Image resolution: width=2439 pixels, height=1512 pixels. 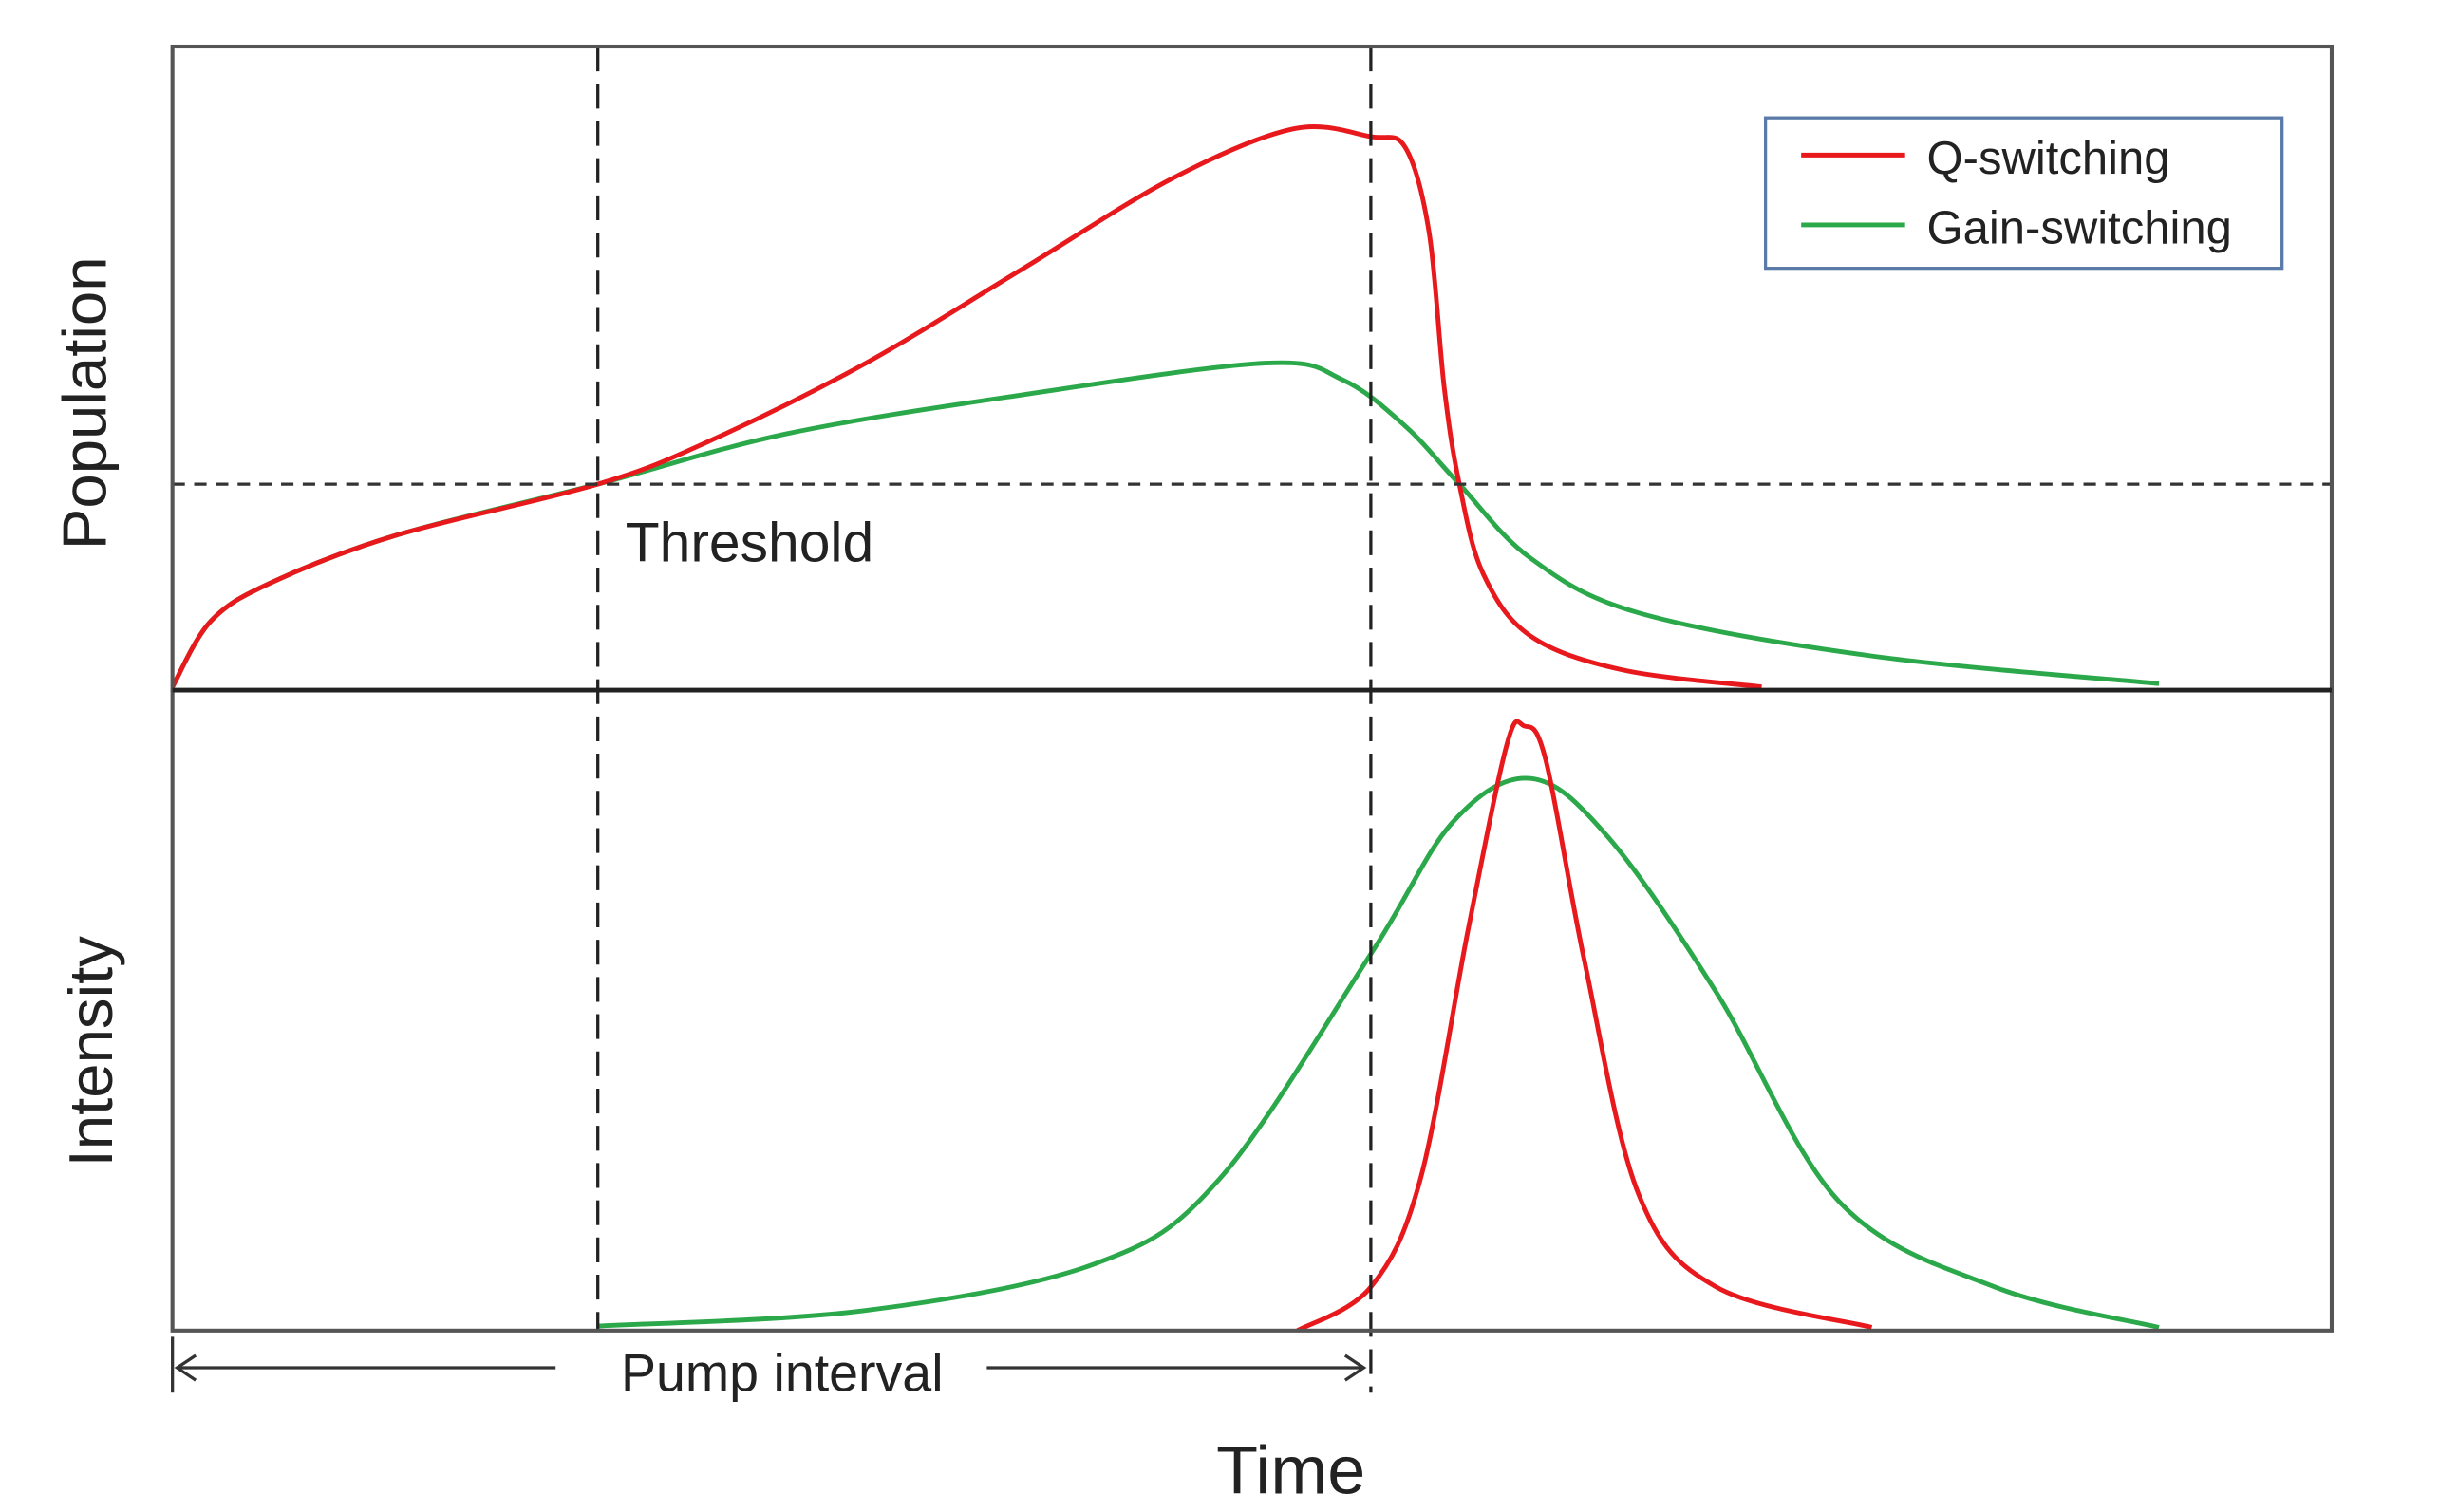 What do you see at coordinates (749, 542) in the screenshot?
I see `threshold-label: Threshold` at bounding box center [749, 542].